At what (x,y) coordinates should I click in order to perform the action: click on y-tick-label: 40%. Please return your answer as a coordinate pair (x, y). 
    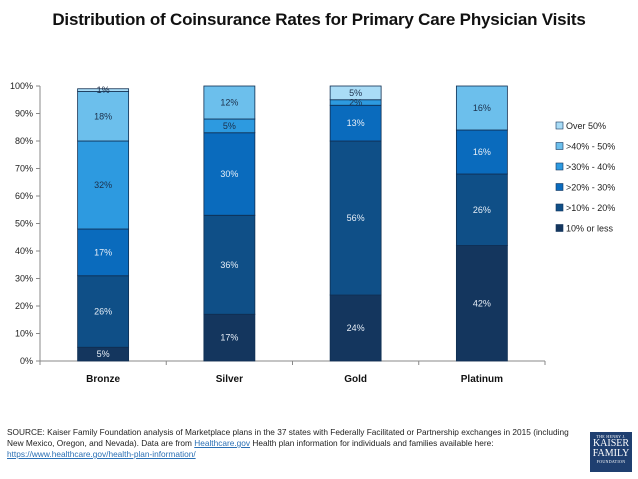
    Looking at the image, I should click on (24, 251).